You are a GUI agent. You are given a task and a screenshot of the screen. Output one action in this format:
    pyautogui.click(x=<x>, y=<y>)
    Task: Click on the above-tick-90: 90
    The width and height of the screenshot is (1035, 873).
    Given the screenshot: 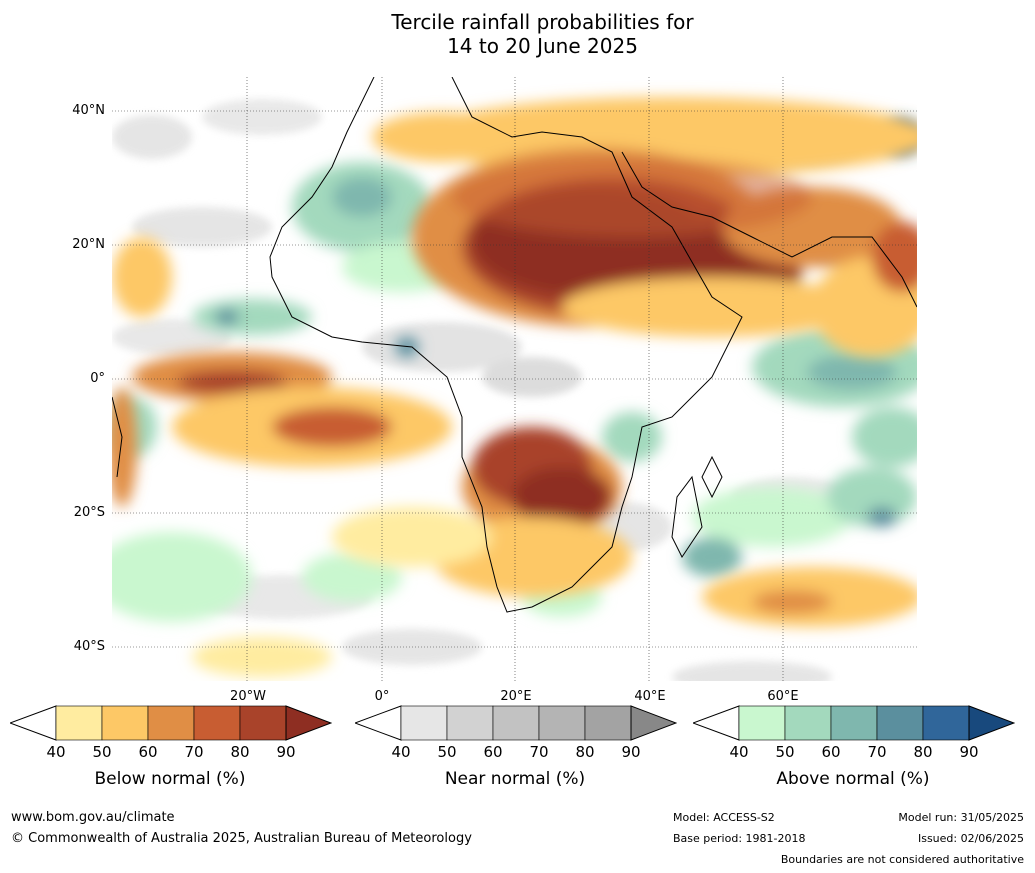 What is the action you would take?
    pyautogui.click(x=969, y=752)
    